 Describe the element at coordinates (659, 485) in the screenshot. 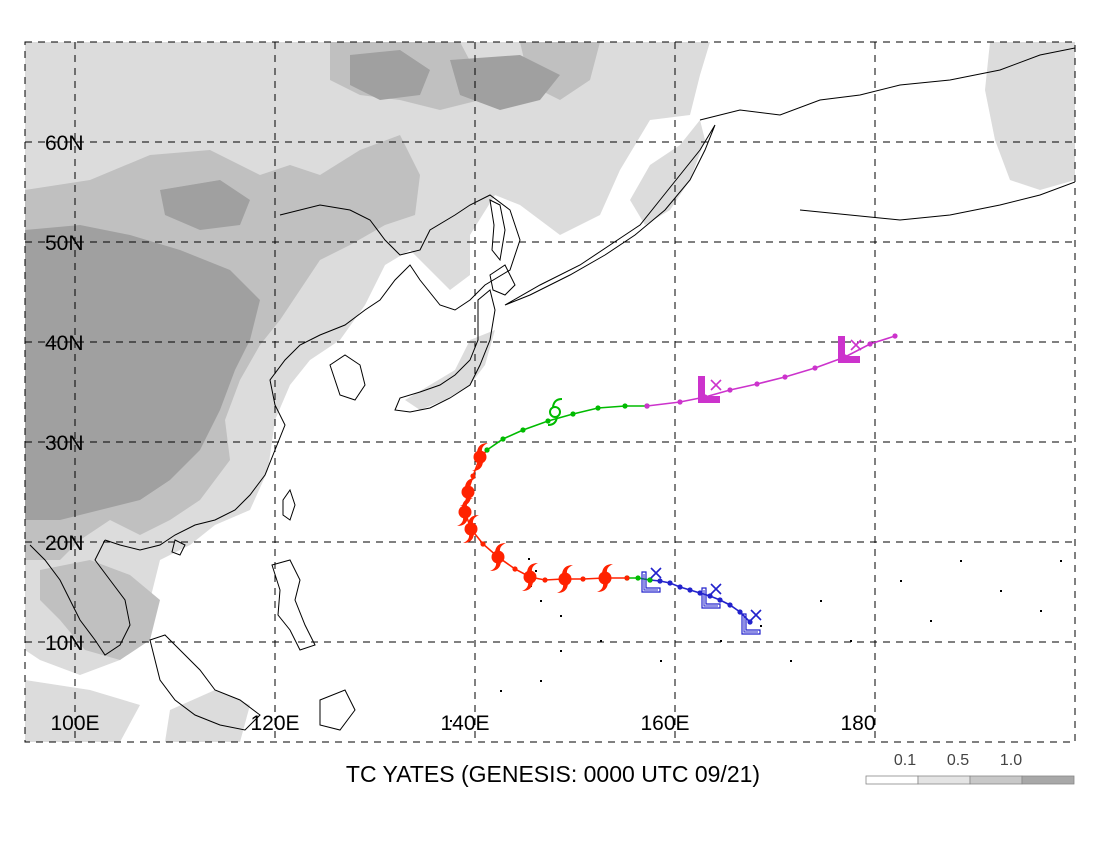

I see `storm-symbols` at that location.